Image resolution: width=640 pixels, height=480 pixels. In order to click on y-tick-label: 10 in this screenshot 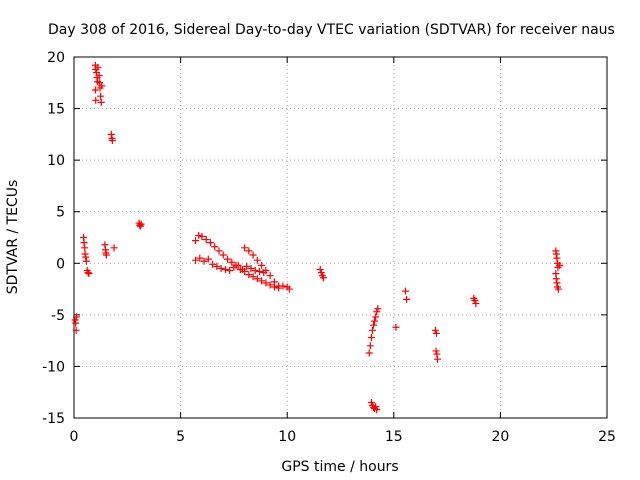, I will do `click(56, 161)`.